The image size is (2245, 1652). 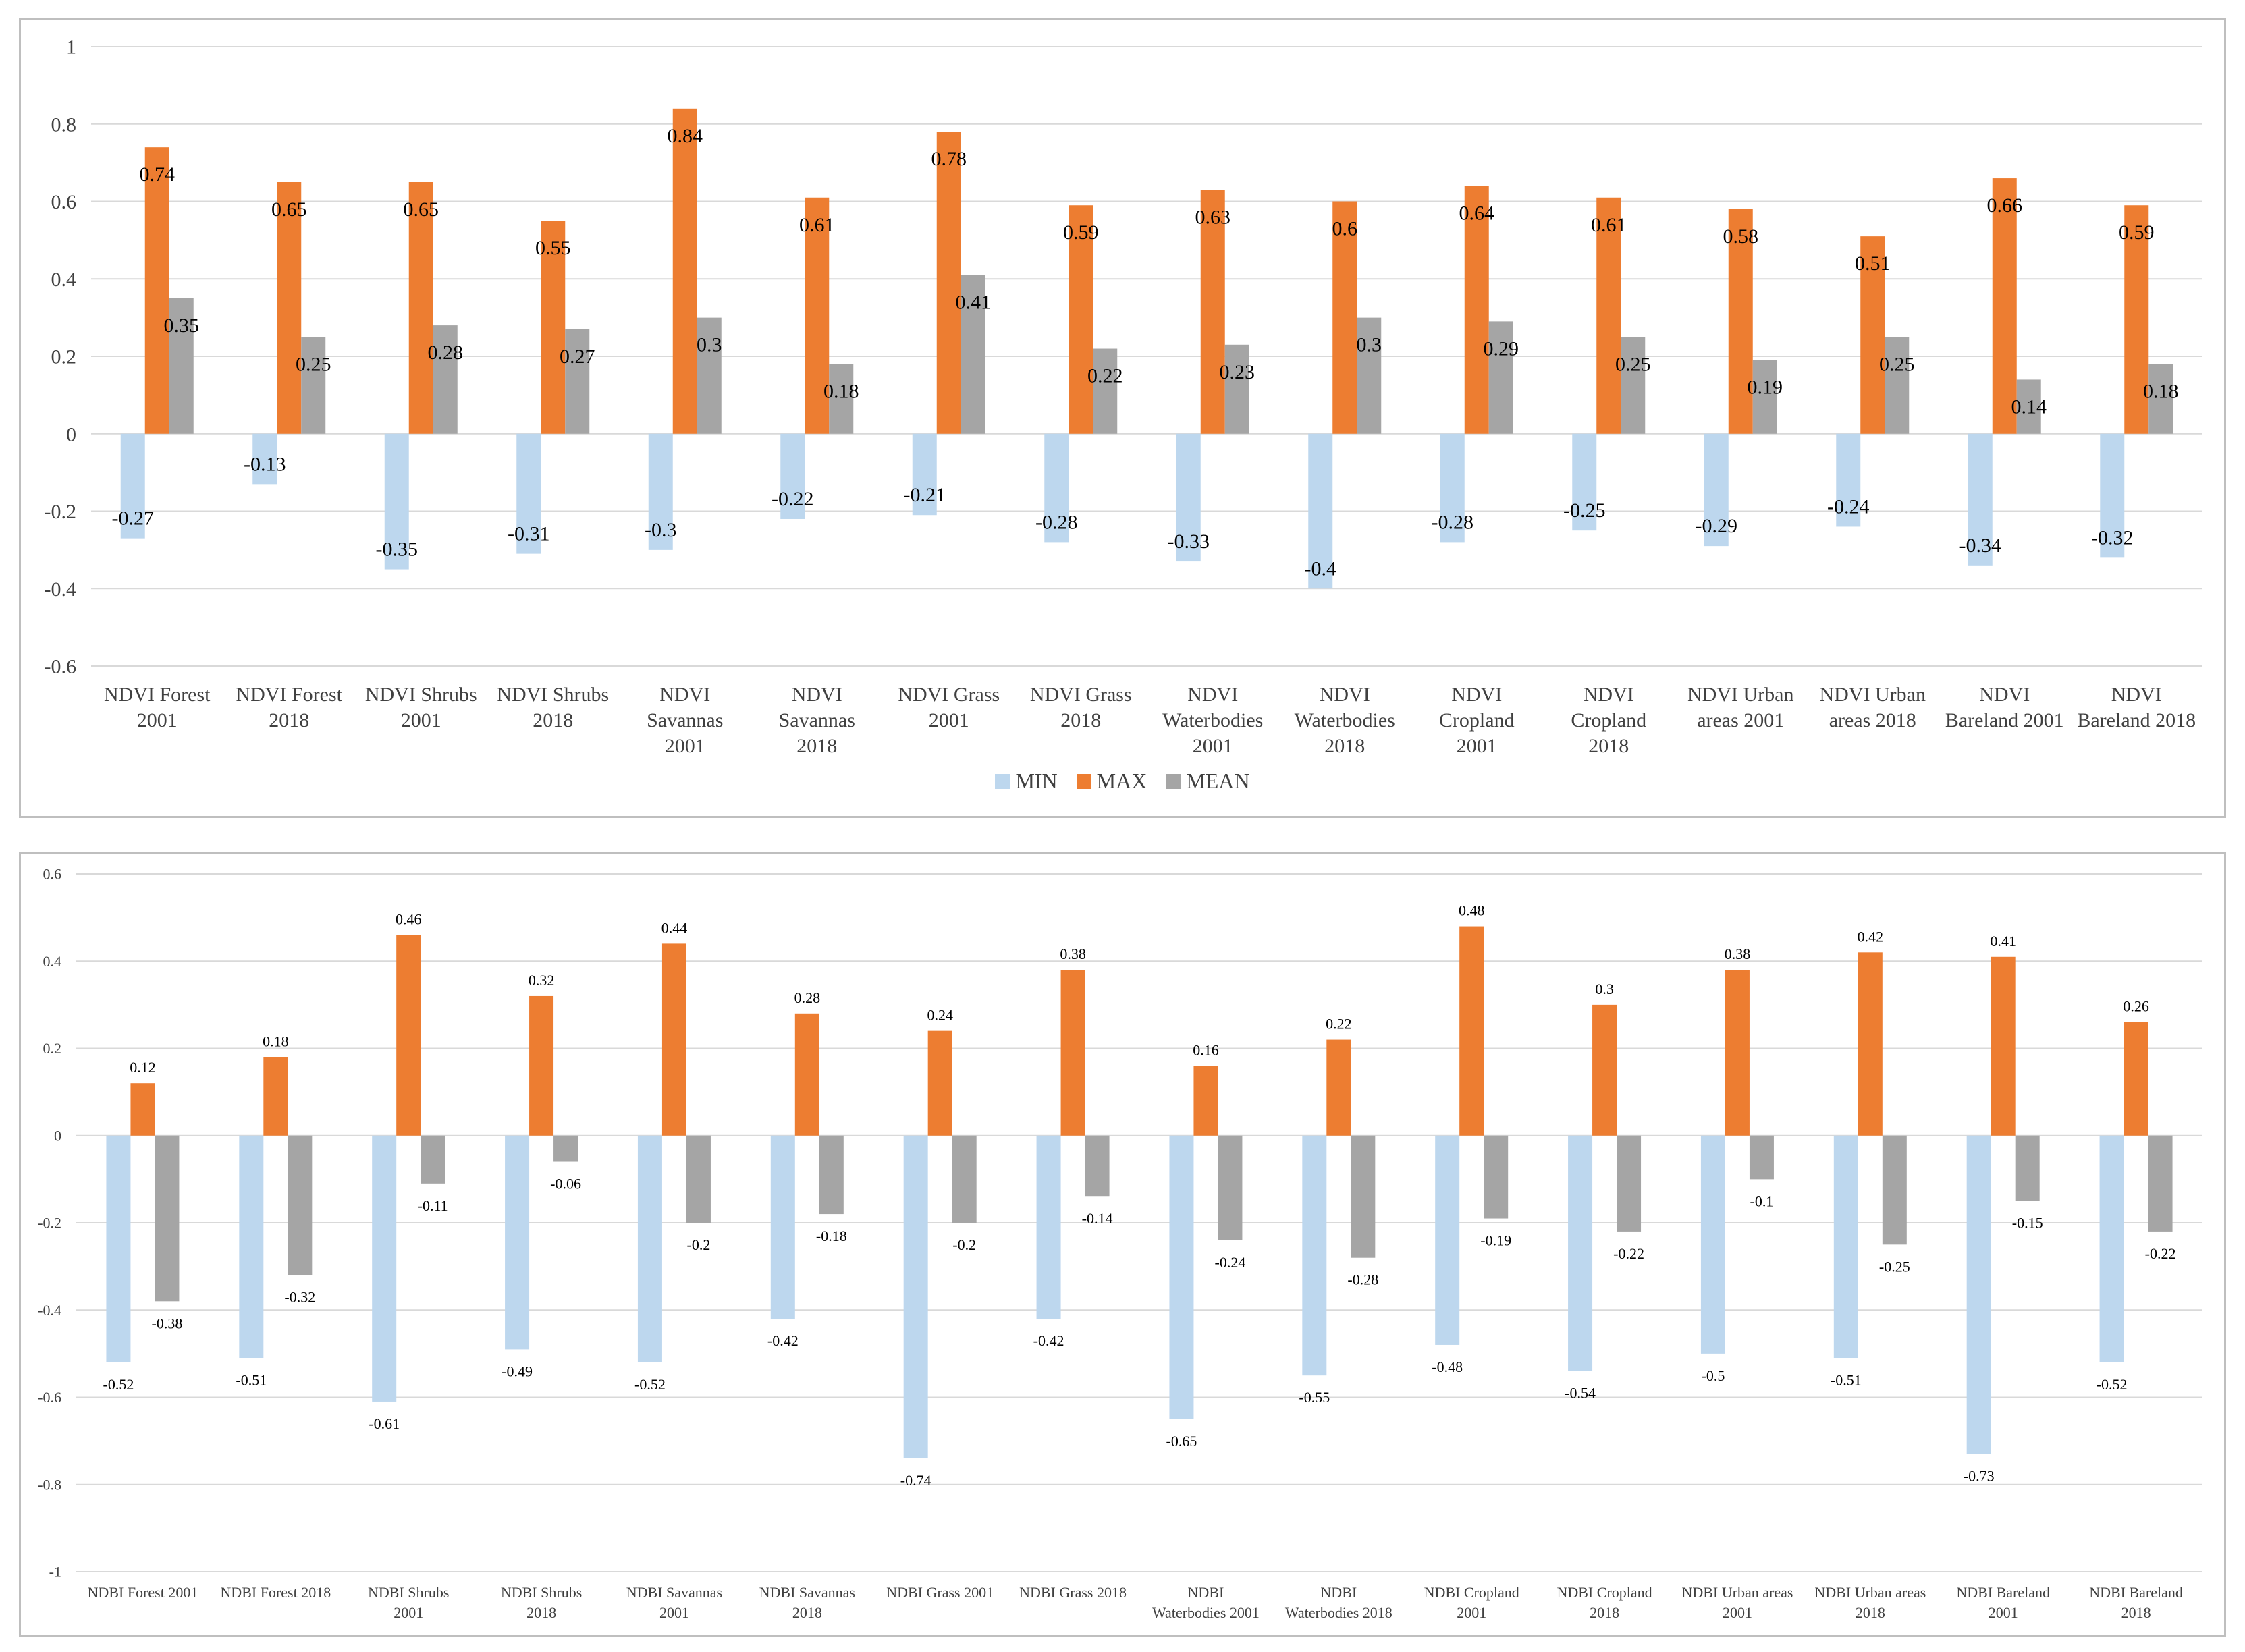 What do you see at coordinates (1477, 213) in the screenshot?
I see `ndvi-data-label-max: 0.64` at bounding box center [1477, 213].